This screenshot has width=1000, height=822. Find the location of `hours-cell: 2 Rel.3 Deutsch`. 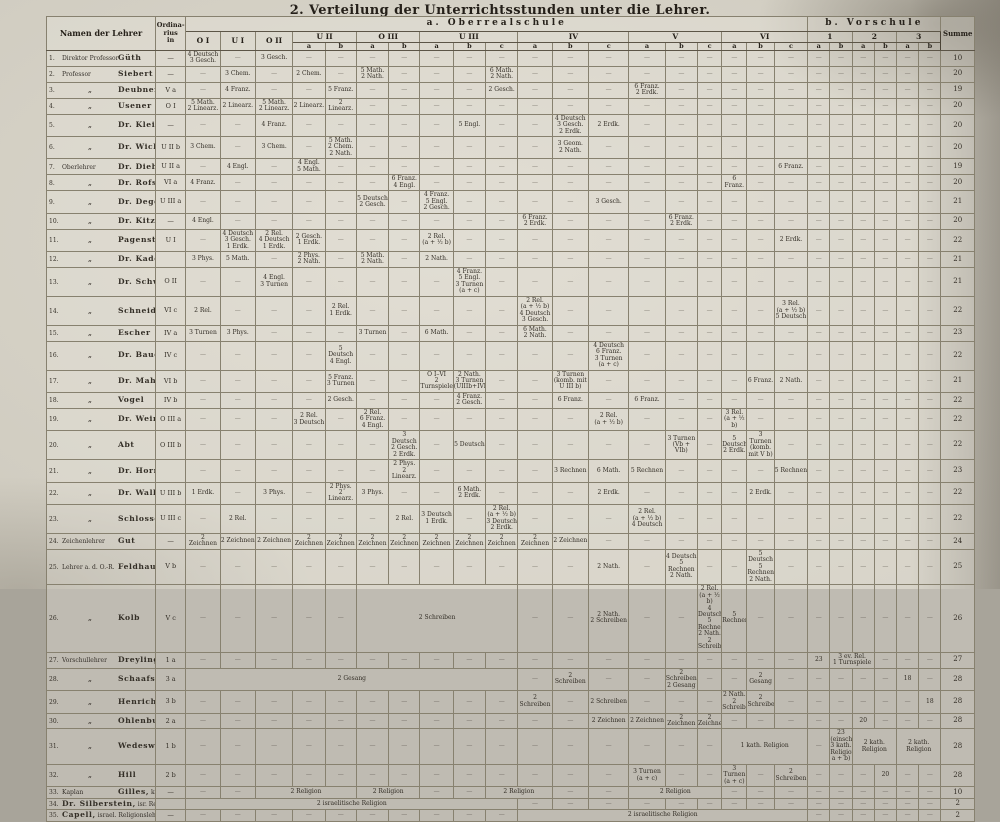

hours-cell: 2 Rel.3 Deutsch is located at coordinates (309, 419).